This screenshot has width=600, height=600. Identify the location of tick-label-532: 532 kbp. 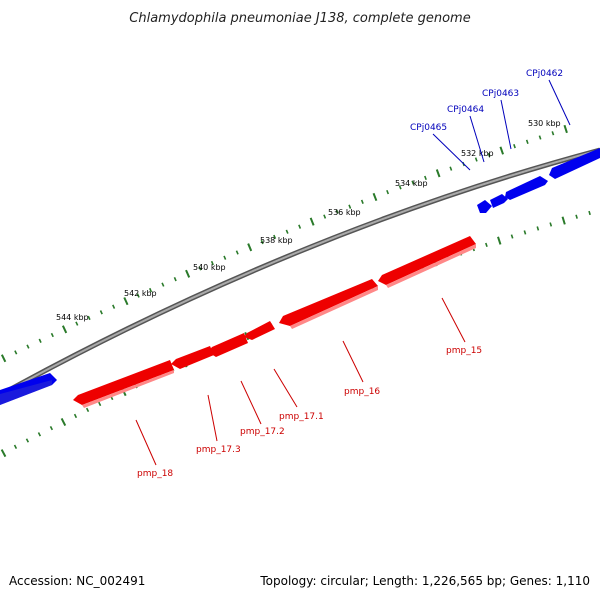
(477, 153).